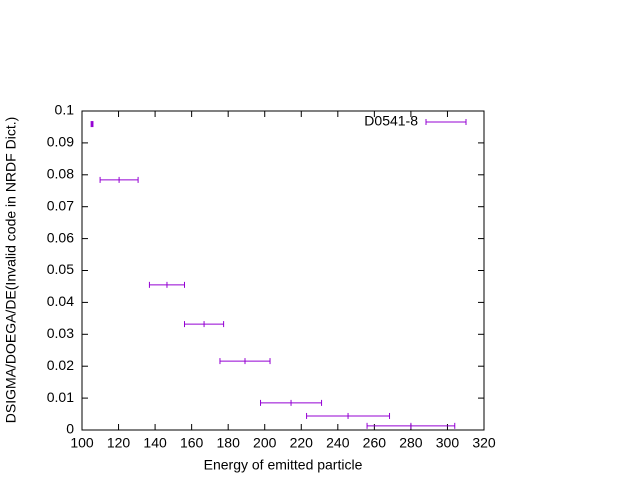 Image resolution: width=640 pixels, height=485 pixels. Describe the element at coordinates (60, 269) in the screenshot. I see `y-tick-label: 0.05` at that location.